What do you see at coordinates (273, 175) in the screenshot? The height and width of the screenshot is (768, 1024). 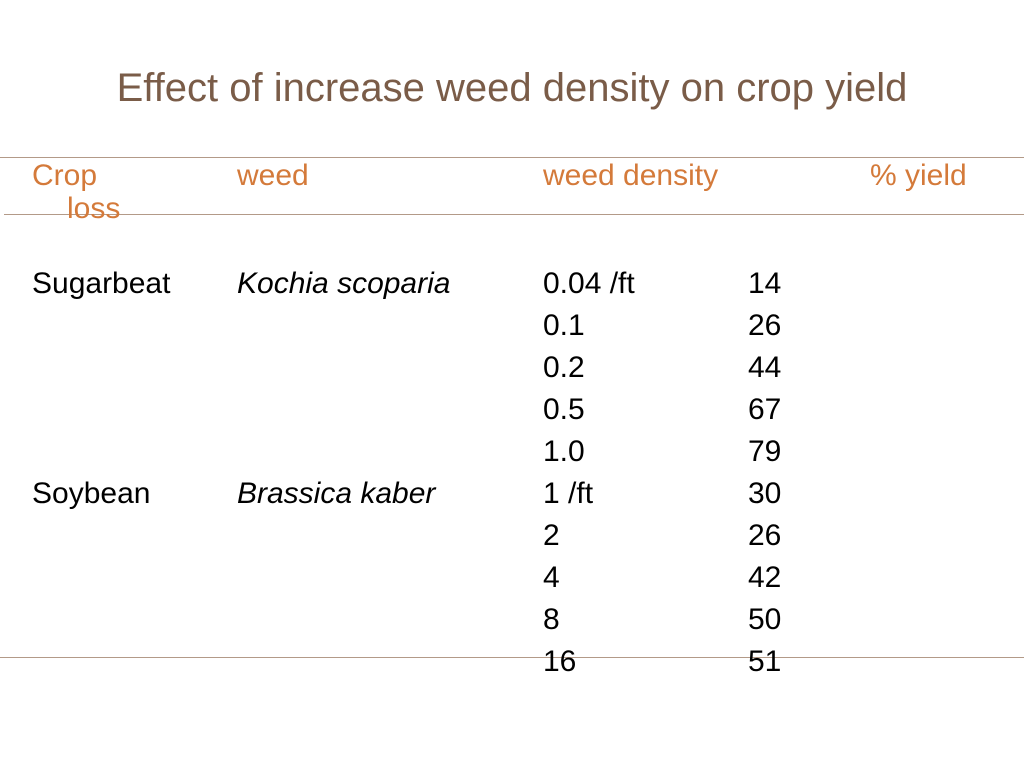 I see `header-weed: weed` at bounding box center [273, 175].